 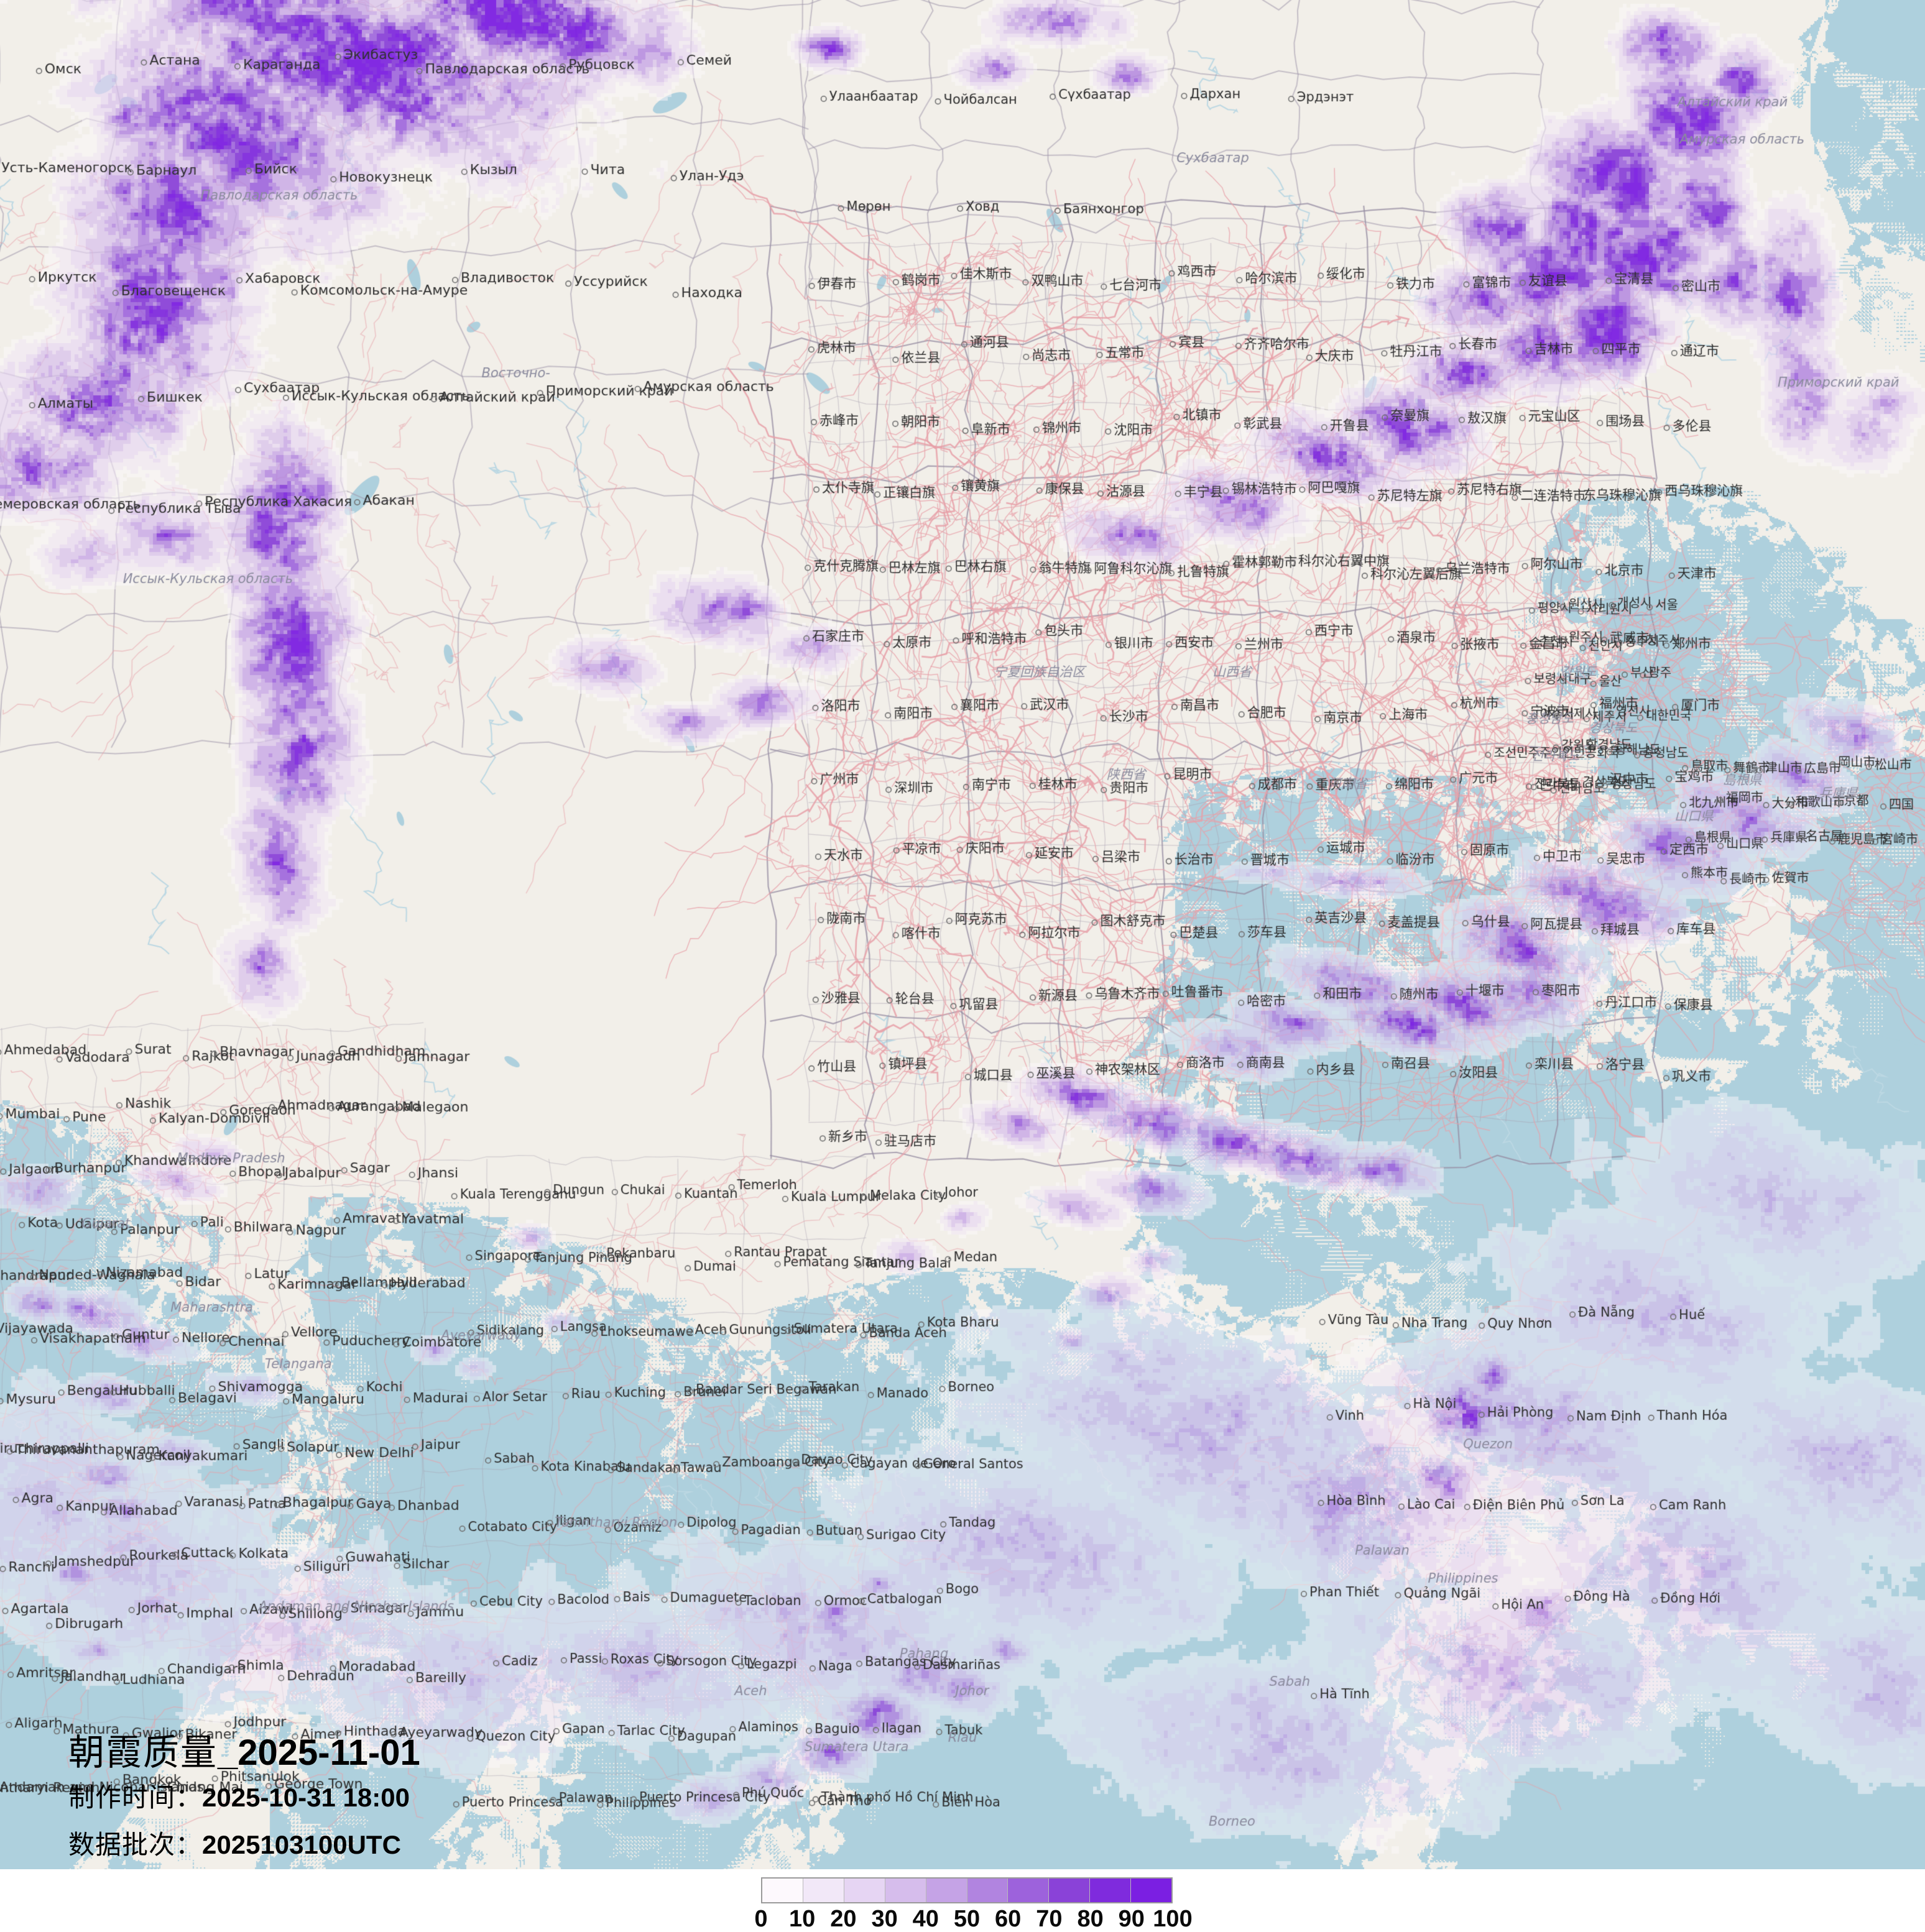 I want to click on legend-tick-90: 90, so click(x=1131, y=1919).